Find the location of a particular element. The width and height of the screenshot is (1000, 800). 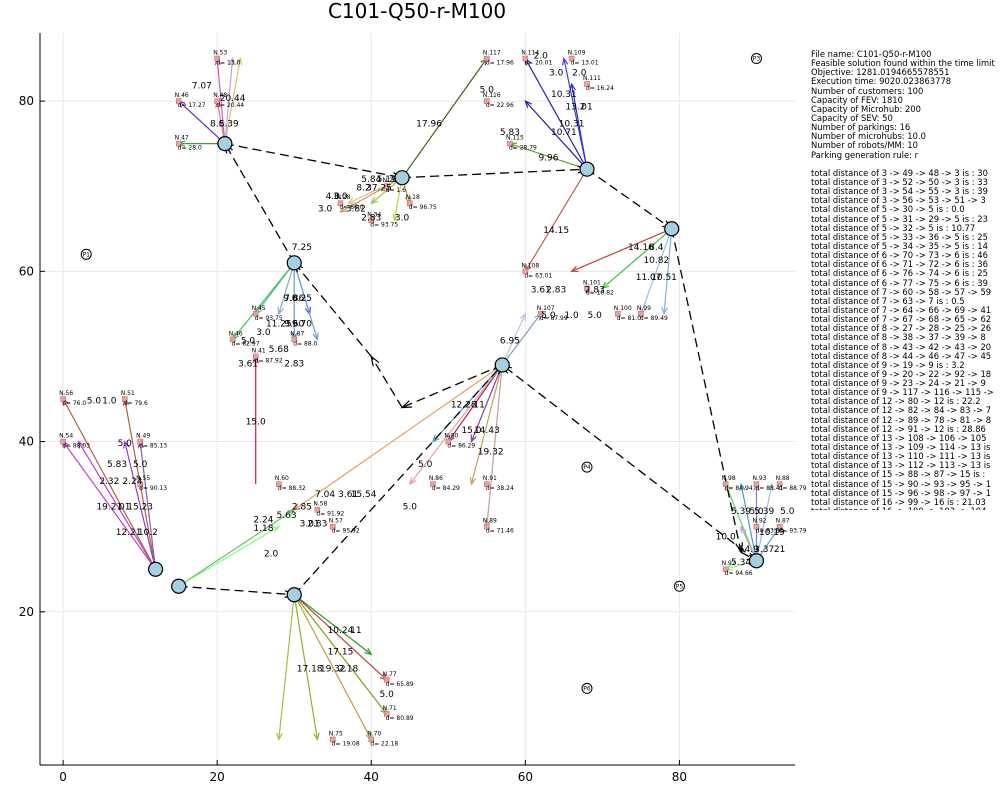

edge-distance-label: 2.24 is located at coordinates (132, 482).